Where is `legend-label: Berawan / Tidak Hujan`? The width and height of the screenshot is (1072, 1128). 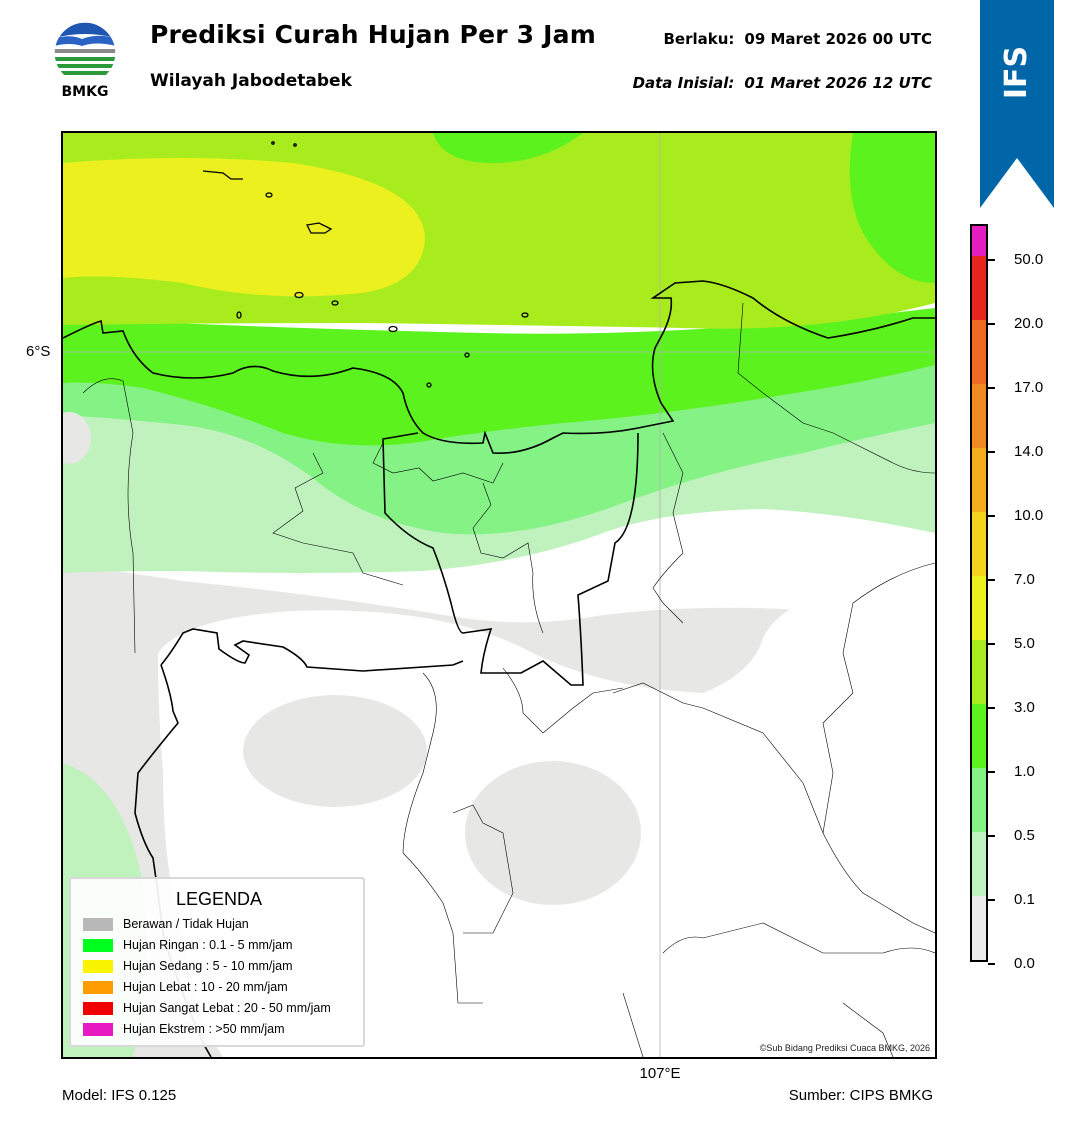
legend-label: Berawan / Tidak Hujan is located at coordinates (186, 924).